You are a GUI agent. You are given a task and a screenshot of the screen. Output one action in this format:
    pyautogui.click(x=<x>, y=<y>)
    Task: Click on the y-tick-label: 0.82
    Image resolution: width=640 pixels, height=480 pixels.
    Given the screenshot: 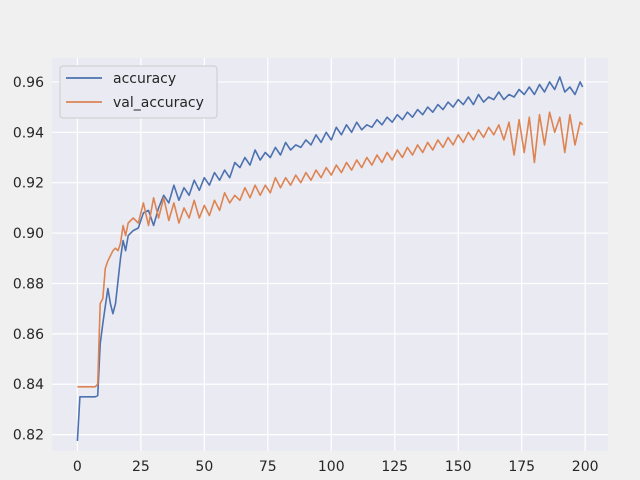 What is the action you would take?
    pyautogui.click(x=28, y=436)
    